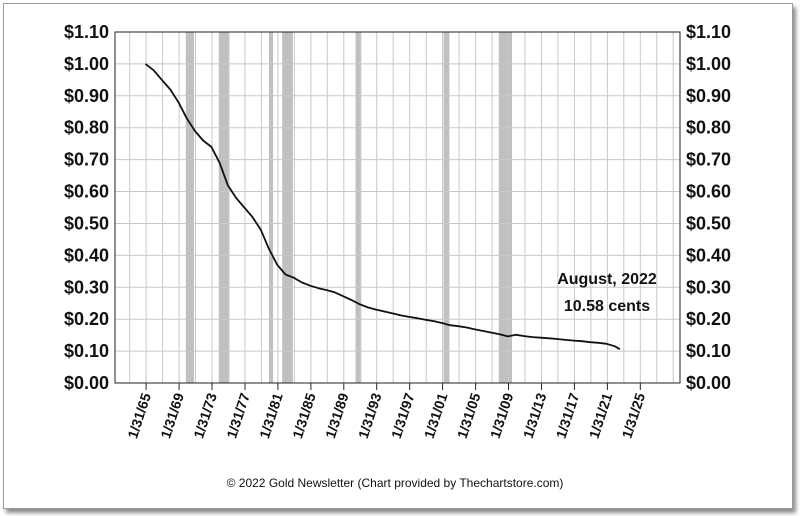 The width and height of the screenshot is (800, 516). I want to click on y-tick-left-4: $0.40, so click(86, 255).